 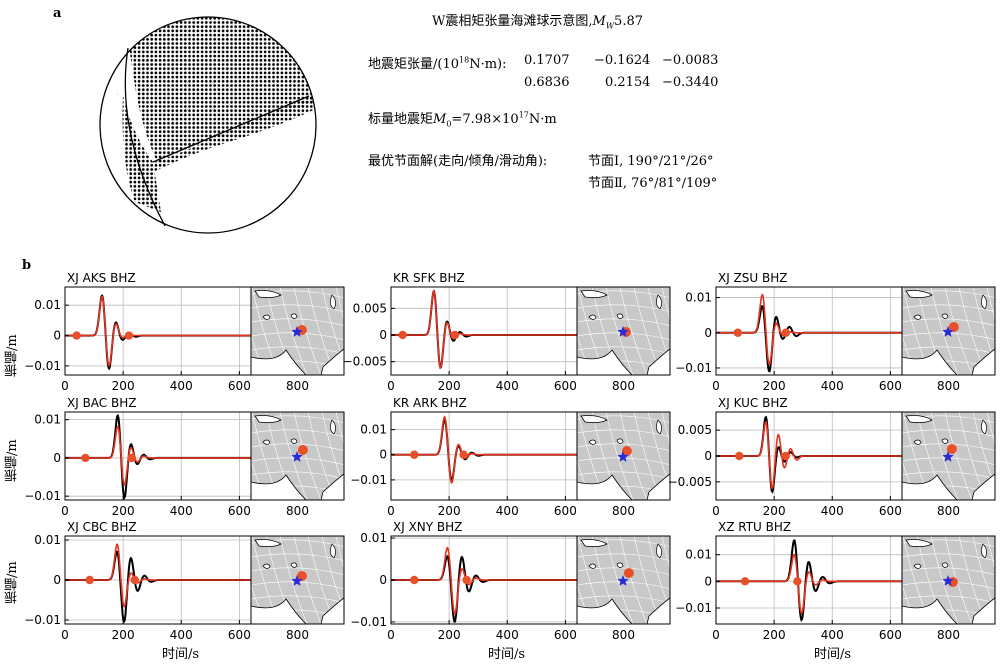 What do you see at coordinates (427, 527) in the screenshot?
I see `station-name: XJ XNY BHZ` at bounding box center [427, 527].